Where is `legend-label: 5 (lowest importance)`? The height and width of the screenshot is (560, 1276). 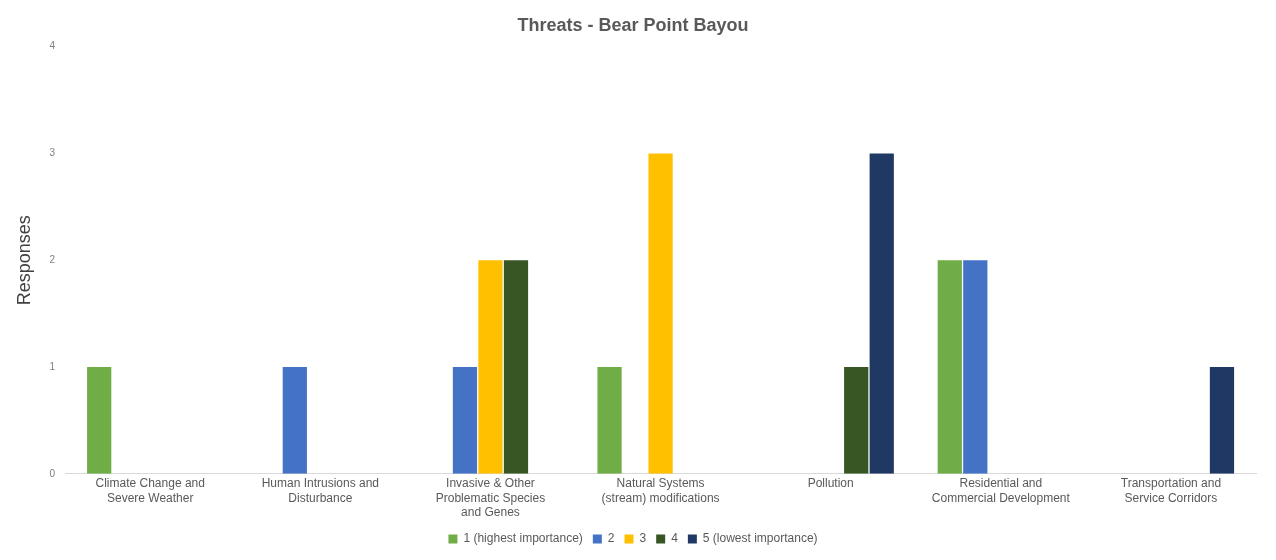 legend-label: 5 (lowest importance) is located at coordinates (760, 538).